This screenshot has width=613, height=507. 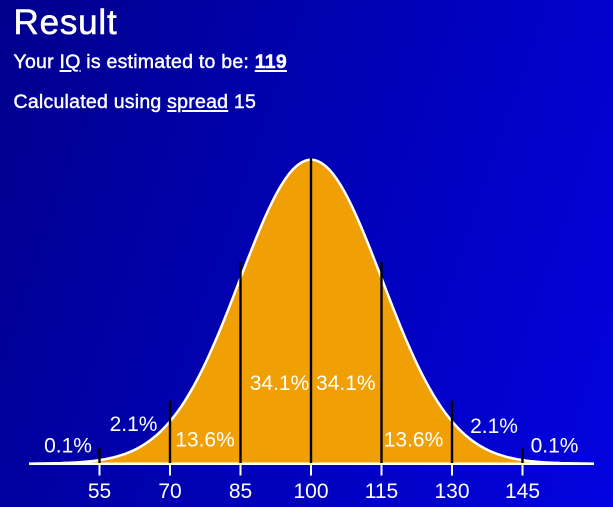 I want to click on svg-text: 100, so click(x=310, y=491).